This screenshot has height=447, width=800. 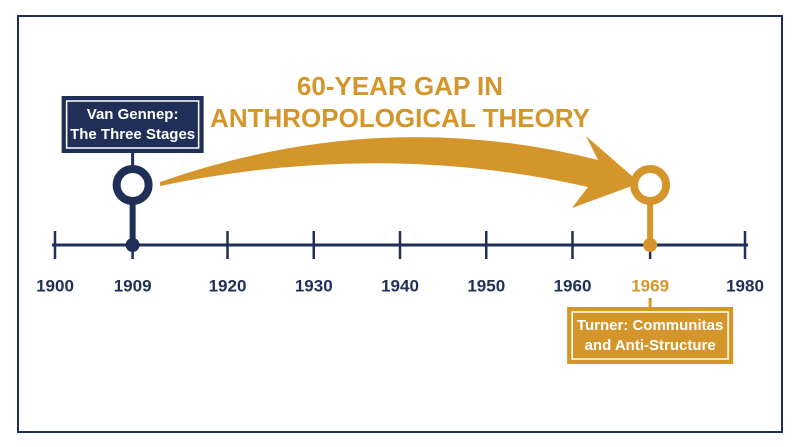 I want to click on tick-label: 1960, so click(x=573, y=285).